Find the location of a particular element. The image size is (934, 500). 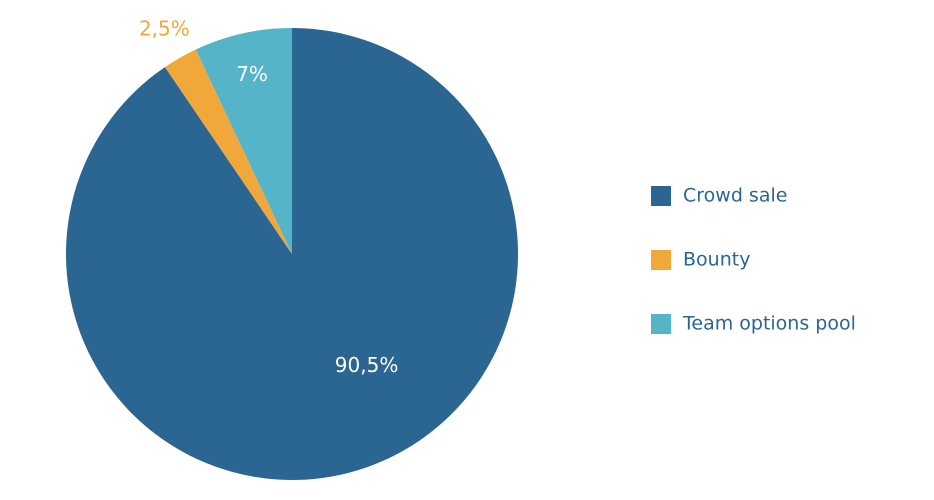

legend-label: Team options pool is located at coordinates (769, 324).